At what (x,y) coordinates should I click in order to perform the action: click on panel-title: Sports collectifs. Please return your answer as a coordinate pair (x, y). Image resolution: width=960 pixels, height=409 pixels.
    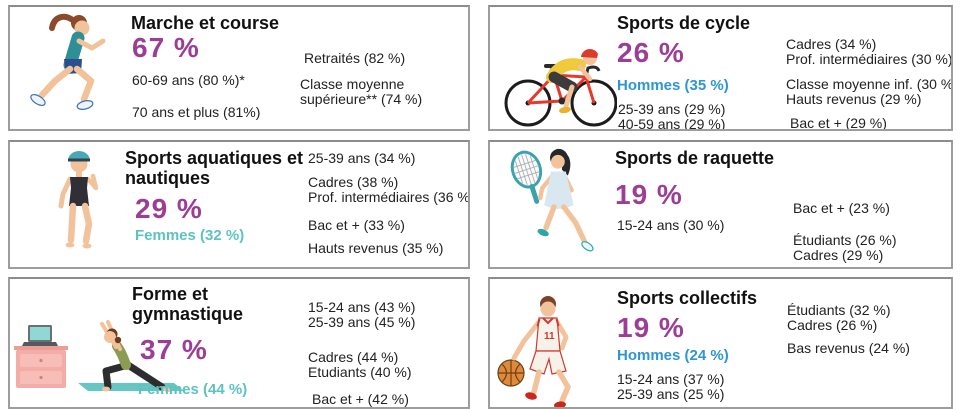
    Looking at the image, I should click on (687, 298).